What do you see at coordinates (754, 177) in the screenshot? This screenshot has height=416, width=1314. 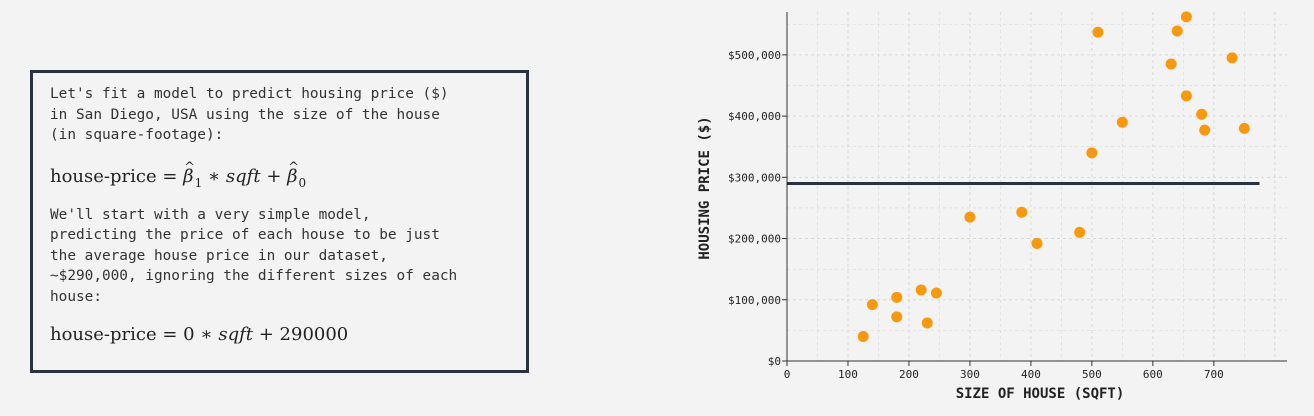 I see `y-tick-label: $300,000` at bounding box center [754, 177].